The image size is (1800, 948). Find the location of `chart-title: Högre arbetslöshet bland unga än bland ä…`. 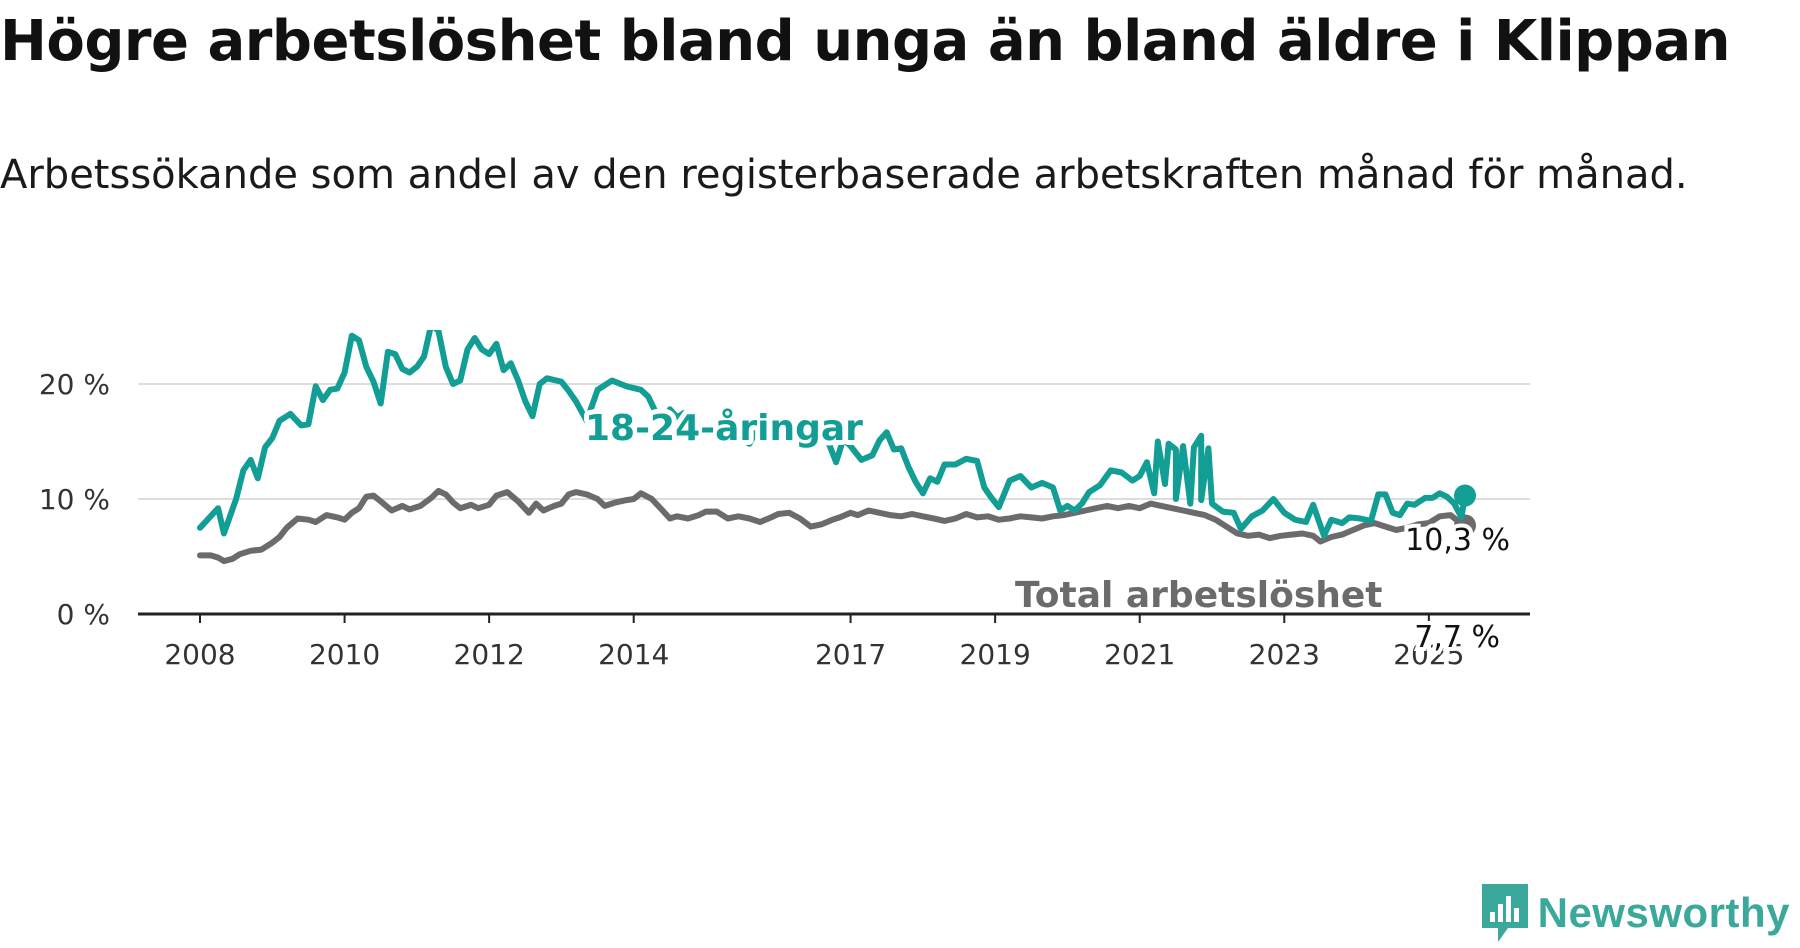

chart-title: Högre arbetslöshet bland unga än bland ä… is located at coordinates (865, 41).